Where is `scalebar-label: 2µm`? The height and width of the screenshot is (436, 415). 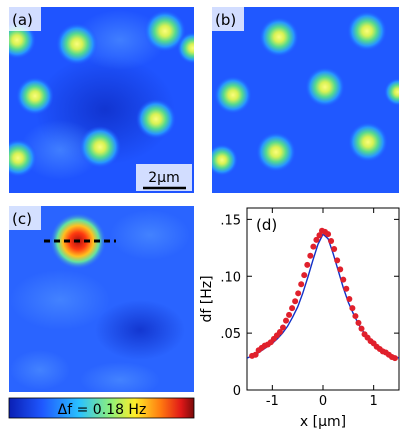
scalebar-label: 2µm is located at coordinates (163, 178).